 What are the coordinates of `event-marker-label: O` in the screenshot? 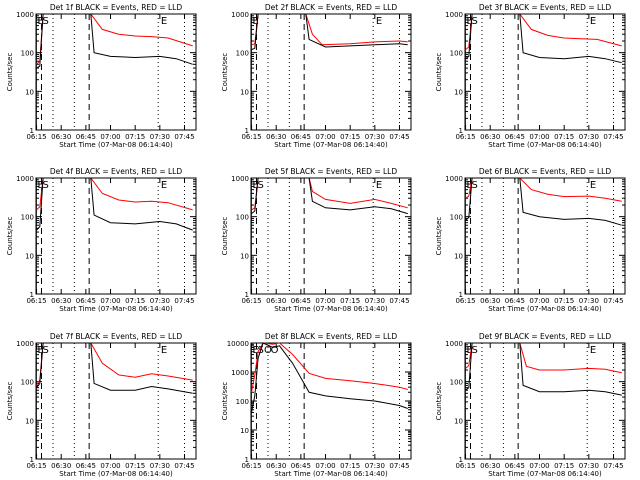 It's located at (275, 350).